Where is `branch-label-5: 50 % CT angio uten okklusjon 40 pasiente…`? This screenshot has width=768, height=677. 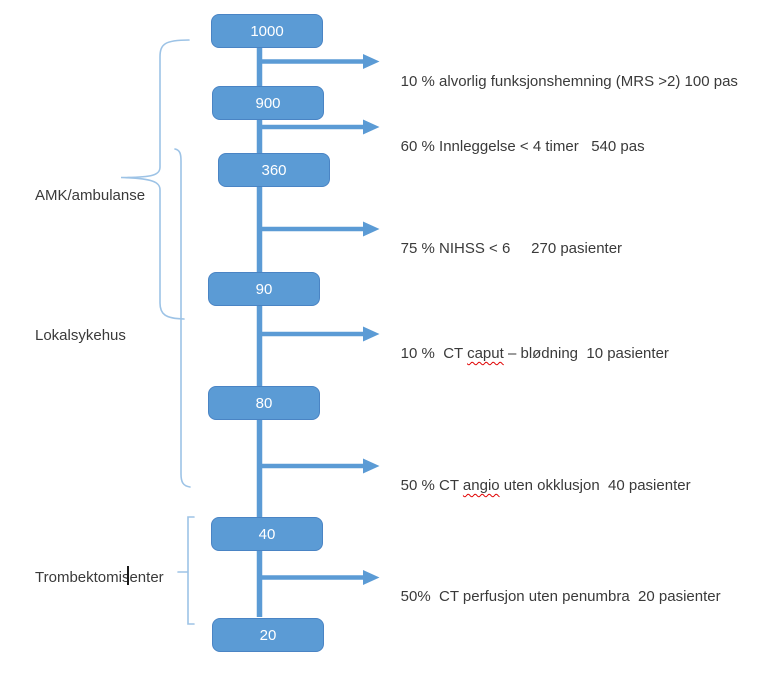
branch-label-5: 50 % CT angio uten okklusjon 40 pasiente… is located at coordinates (537, 475).